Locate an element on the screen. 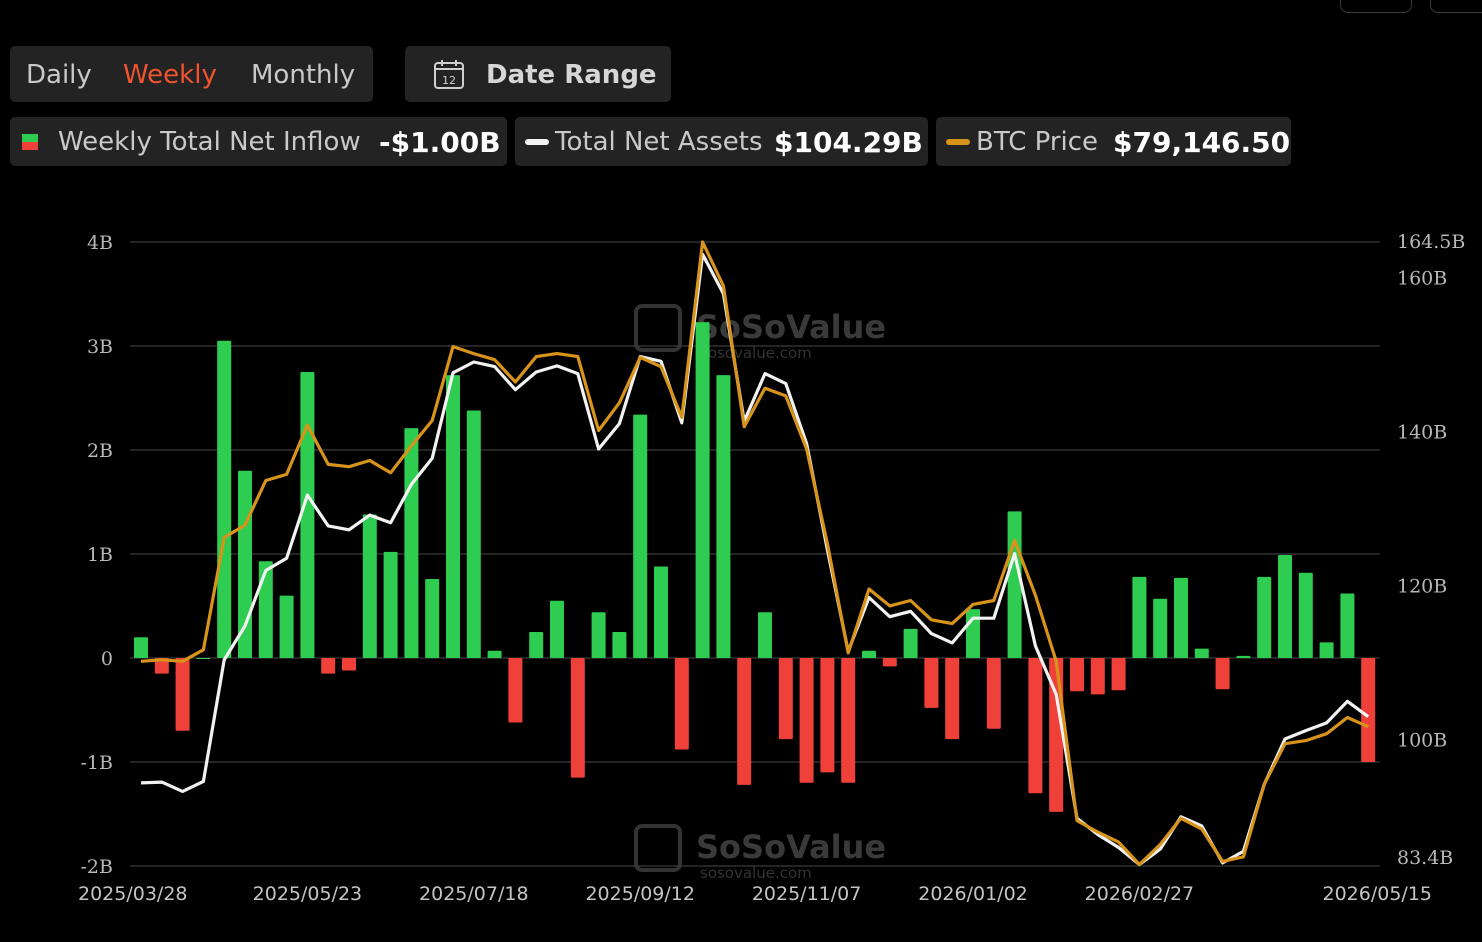  tab-monthly: Monthly is located at coordinates (303, 75).